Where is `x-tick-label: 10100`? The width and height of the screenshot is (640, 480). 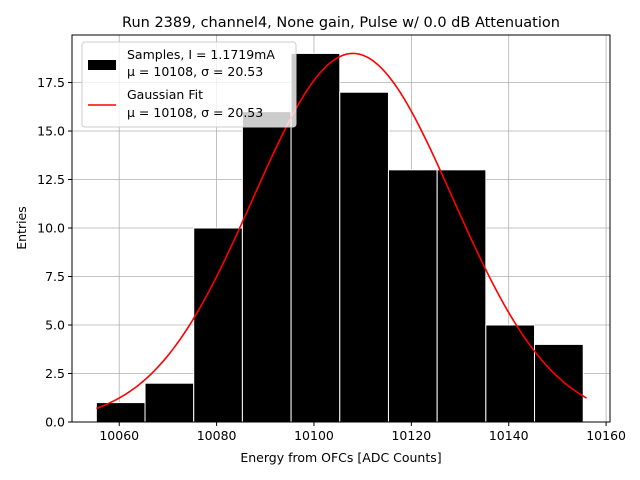
x-tick-label: 10100 is located at coordinates (314, 435).